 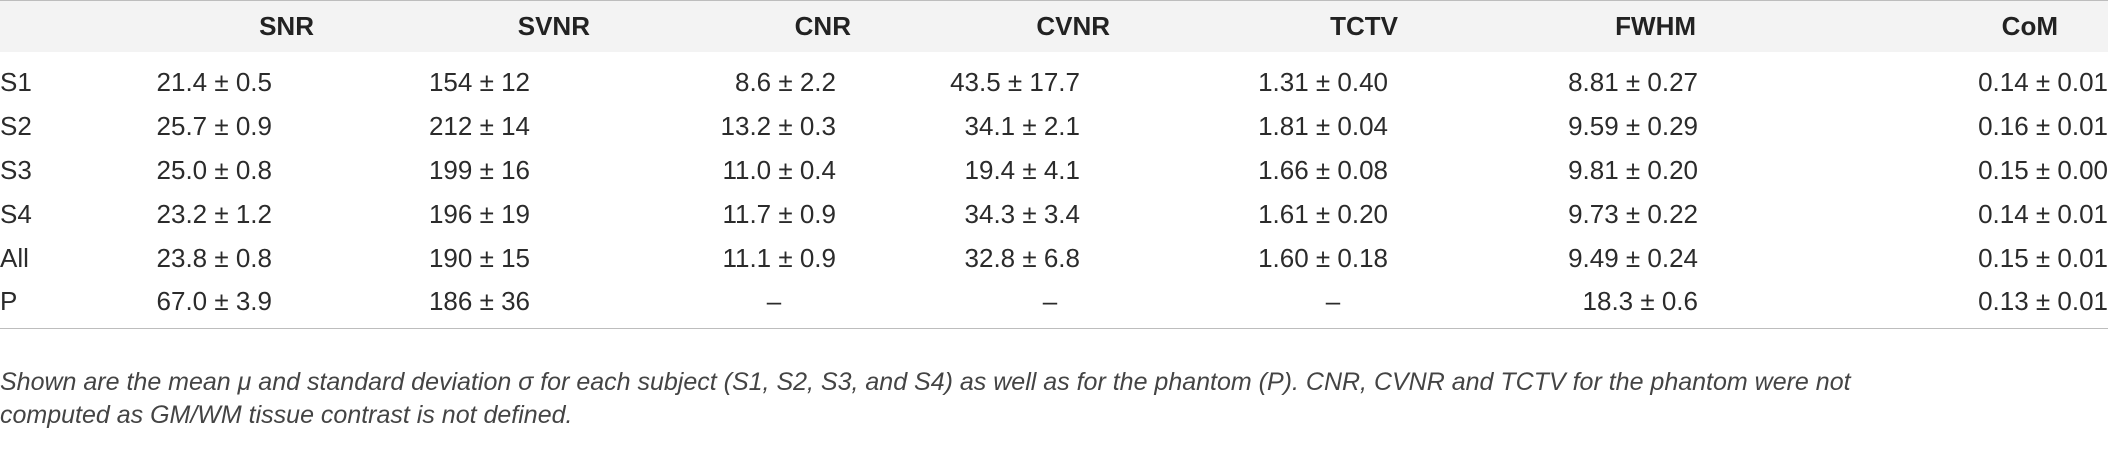 I want to click on table-header: SNR SVNR CNR CVNR TCTV FWHM CoM, so click(x=1054, y=26).